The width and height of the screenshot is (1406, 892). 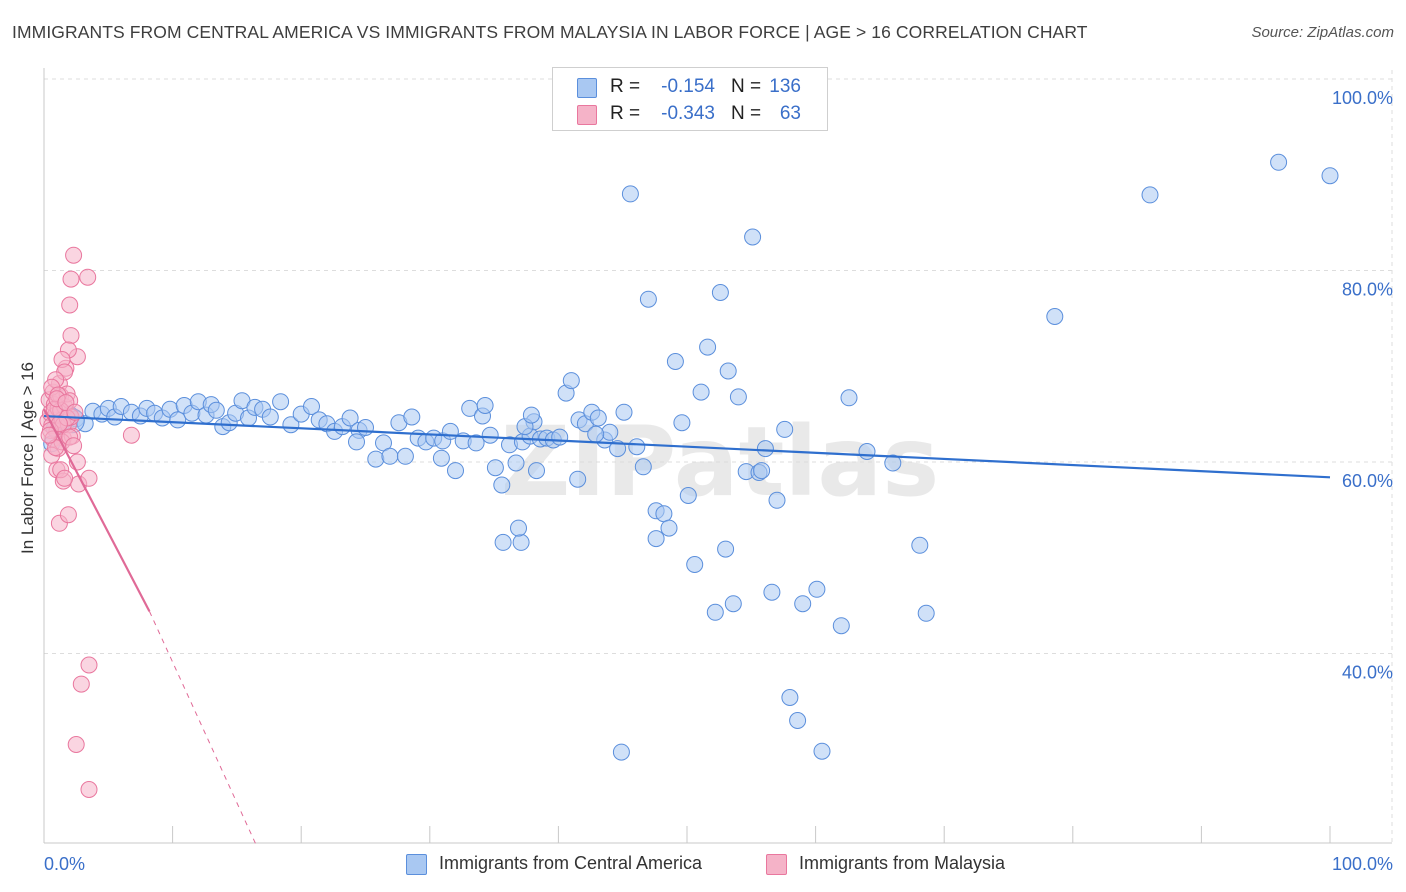 I want to click on trend-line-malaysia, so click(x=97, y=510).